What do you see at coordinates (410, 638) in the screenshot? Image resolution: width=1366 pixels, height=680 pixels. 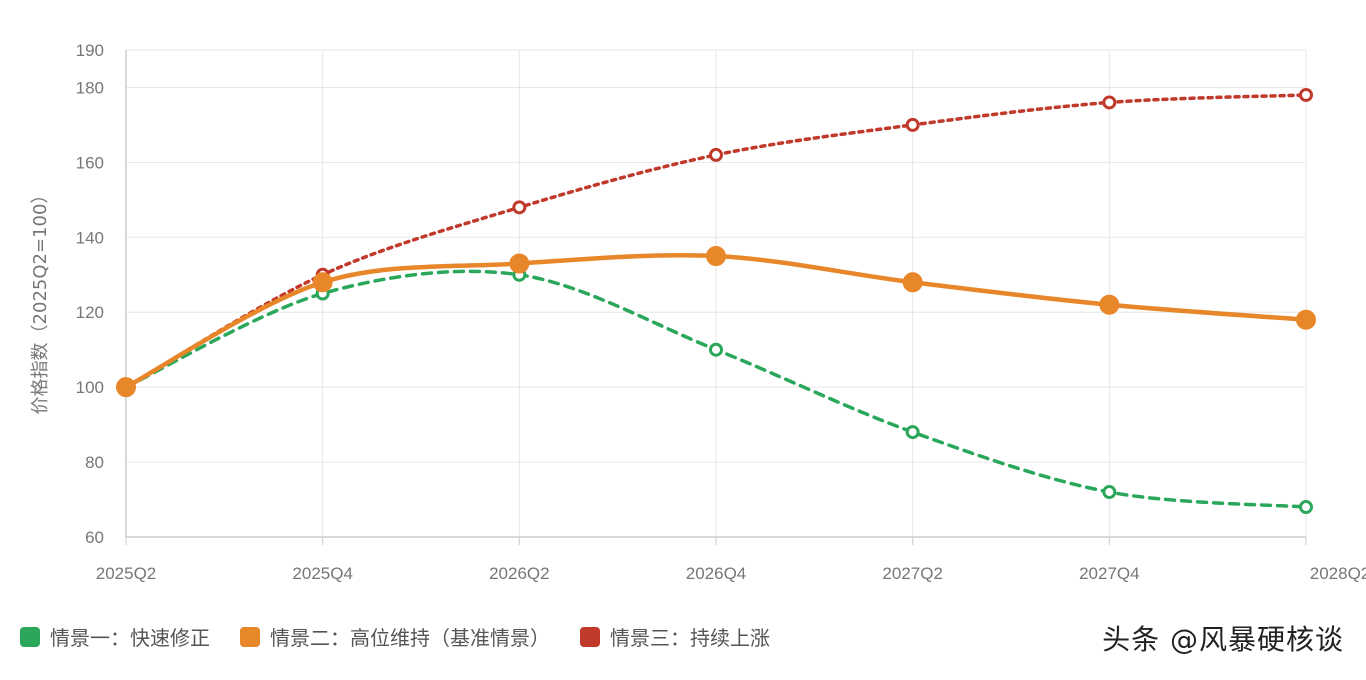 I see `legend-label-scenario-2: 情景二：高位维持（基准情景）` at bounding box center [410, 638].